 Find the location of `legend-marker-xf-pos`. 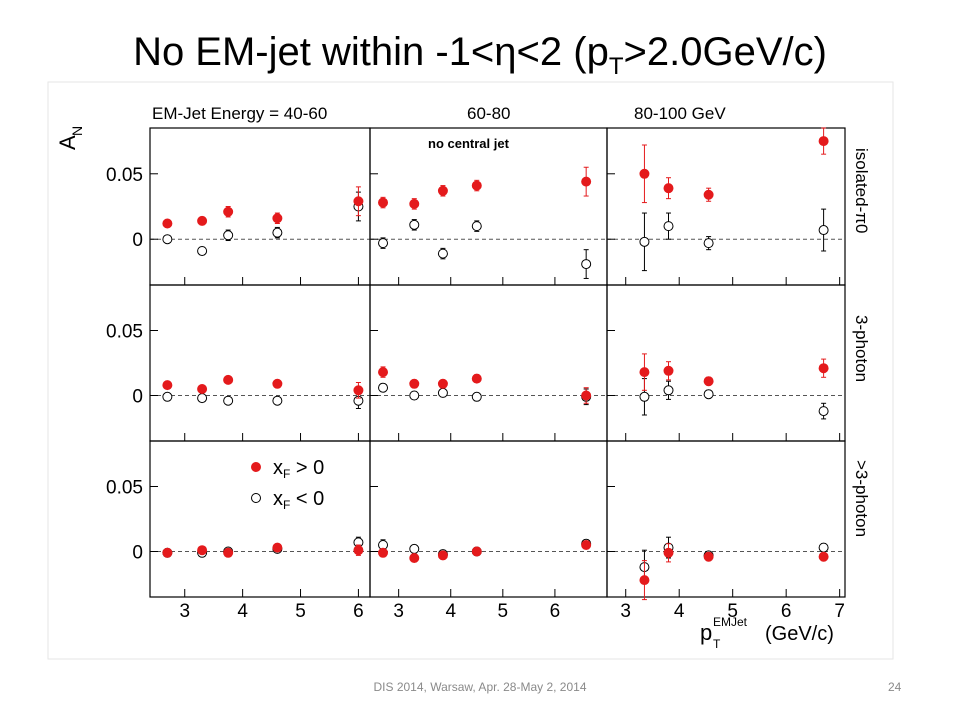

legend-marker-xf-pos is located at coordinates (256, 467).